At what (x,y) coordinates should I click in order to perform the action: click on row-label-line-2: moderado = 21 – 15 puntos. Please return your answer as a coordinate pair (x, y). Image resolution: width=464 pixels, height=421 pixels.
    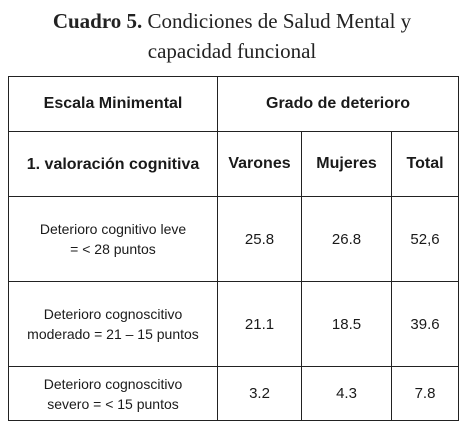
    Looking at the image, I should click on (113, 334).